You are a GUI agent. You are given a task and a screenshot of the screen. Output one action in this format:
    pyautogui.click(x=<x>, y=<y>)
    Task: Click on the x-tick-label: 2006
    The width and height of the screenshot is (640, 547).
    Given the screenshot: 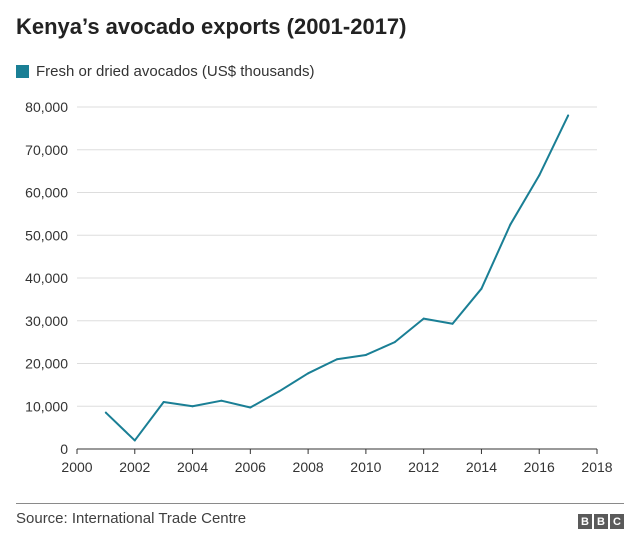 What is the action you would take?
    pyautogui.click(x=250, y=467)
    